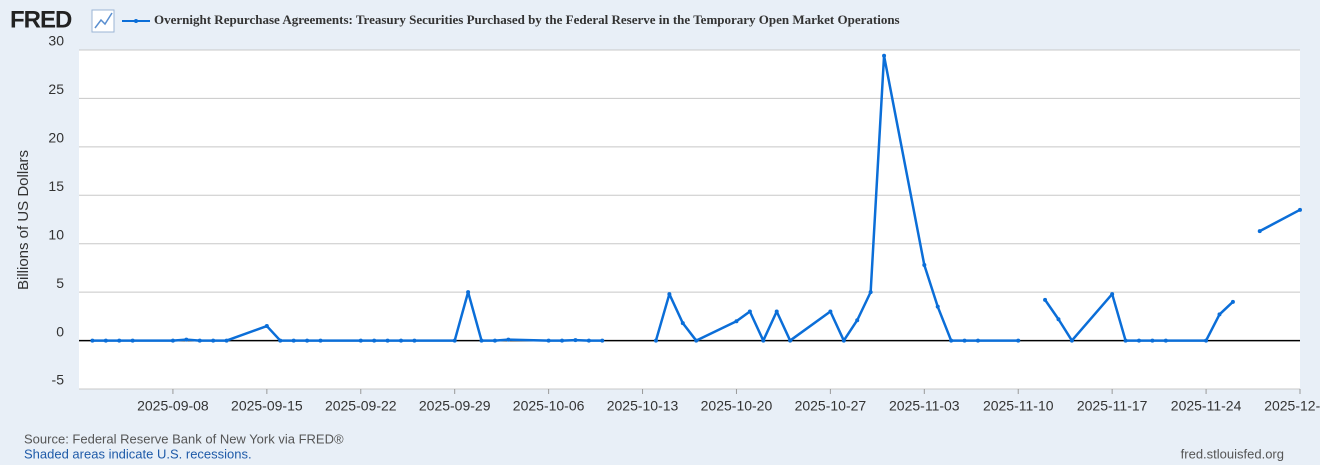  Describe the element at coordinates (643, 406) in the screenshot. I see `x-tick-label: 2025-10-13` at that location.